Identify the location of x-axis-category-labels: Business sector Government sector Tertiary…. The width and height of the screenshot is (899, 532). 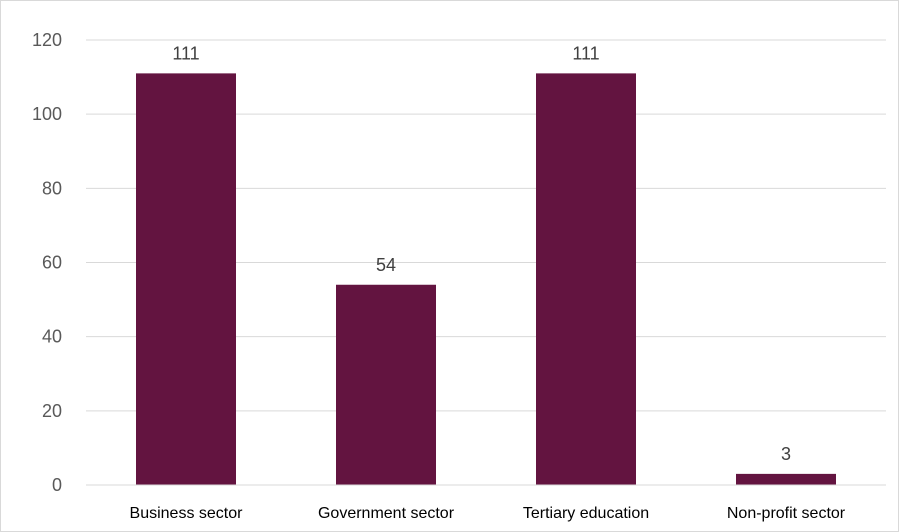
(488, 513).